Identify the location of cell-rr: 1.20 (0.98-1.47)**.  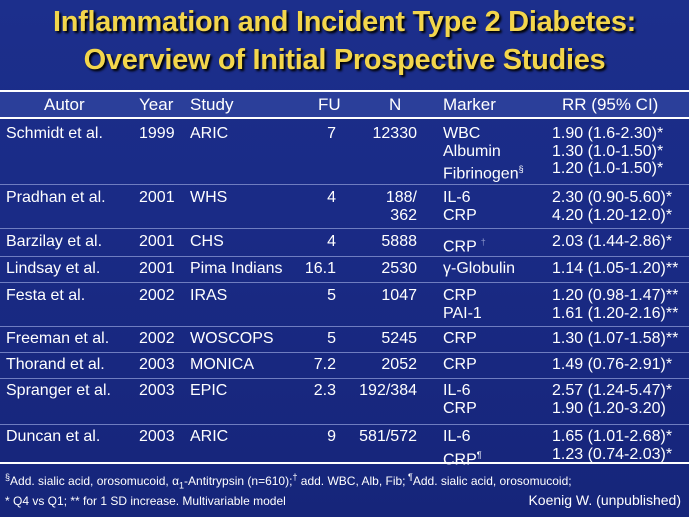
(615, 295).